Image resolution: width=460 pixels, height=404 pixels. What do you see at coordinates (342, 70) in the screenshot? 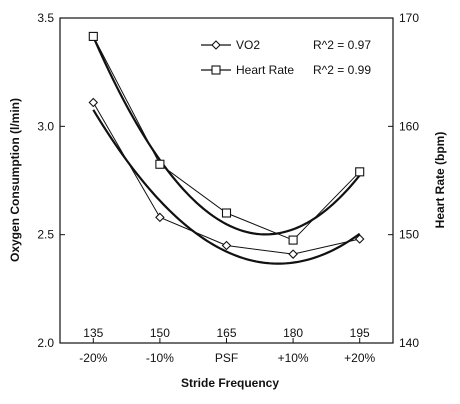
I see `heart-rate-r-squared-label: R^2 = 0.99` at bounding box center [342, 70].